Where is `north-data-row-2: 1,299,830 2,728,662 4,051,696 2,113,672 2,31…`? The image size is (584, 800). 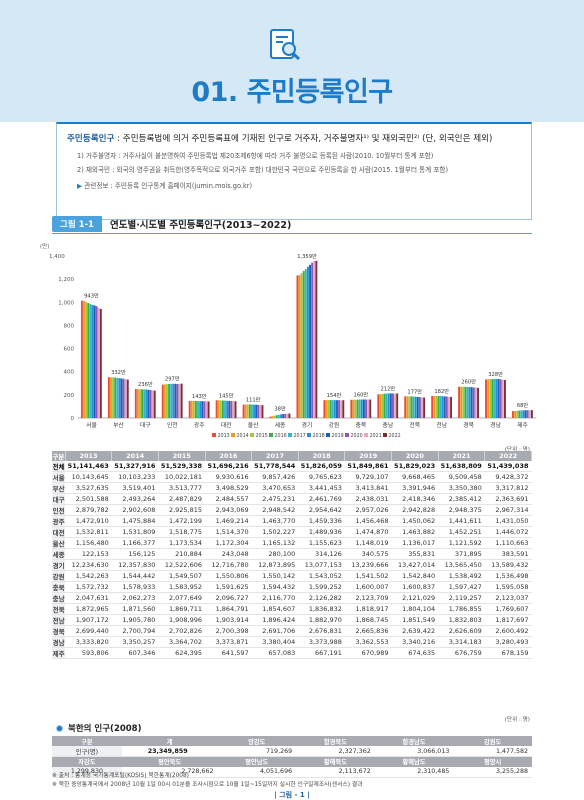 north-data-row-2: 1,299,830 2,728,662 4,051,696 2,113,672 2,31… is located at coordinates (292, 772).